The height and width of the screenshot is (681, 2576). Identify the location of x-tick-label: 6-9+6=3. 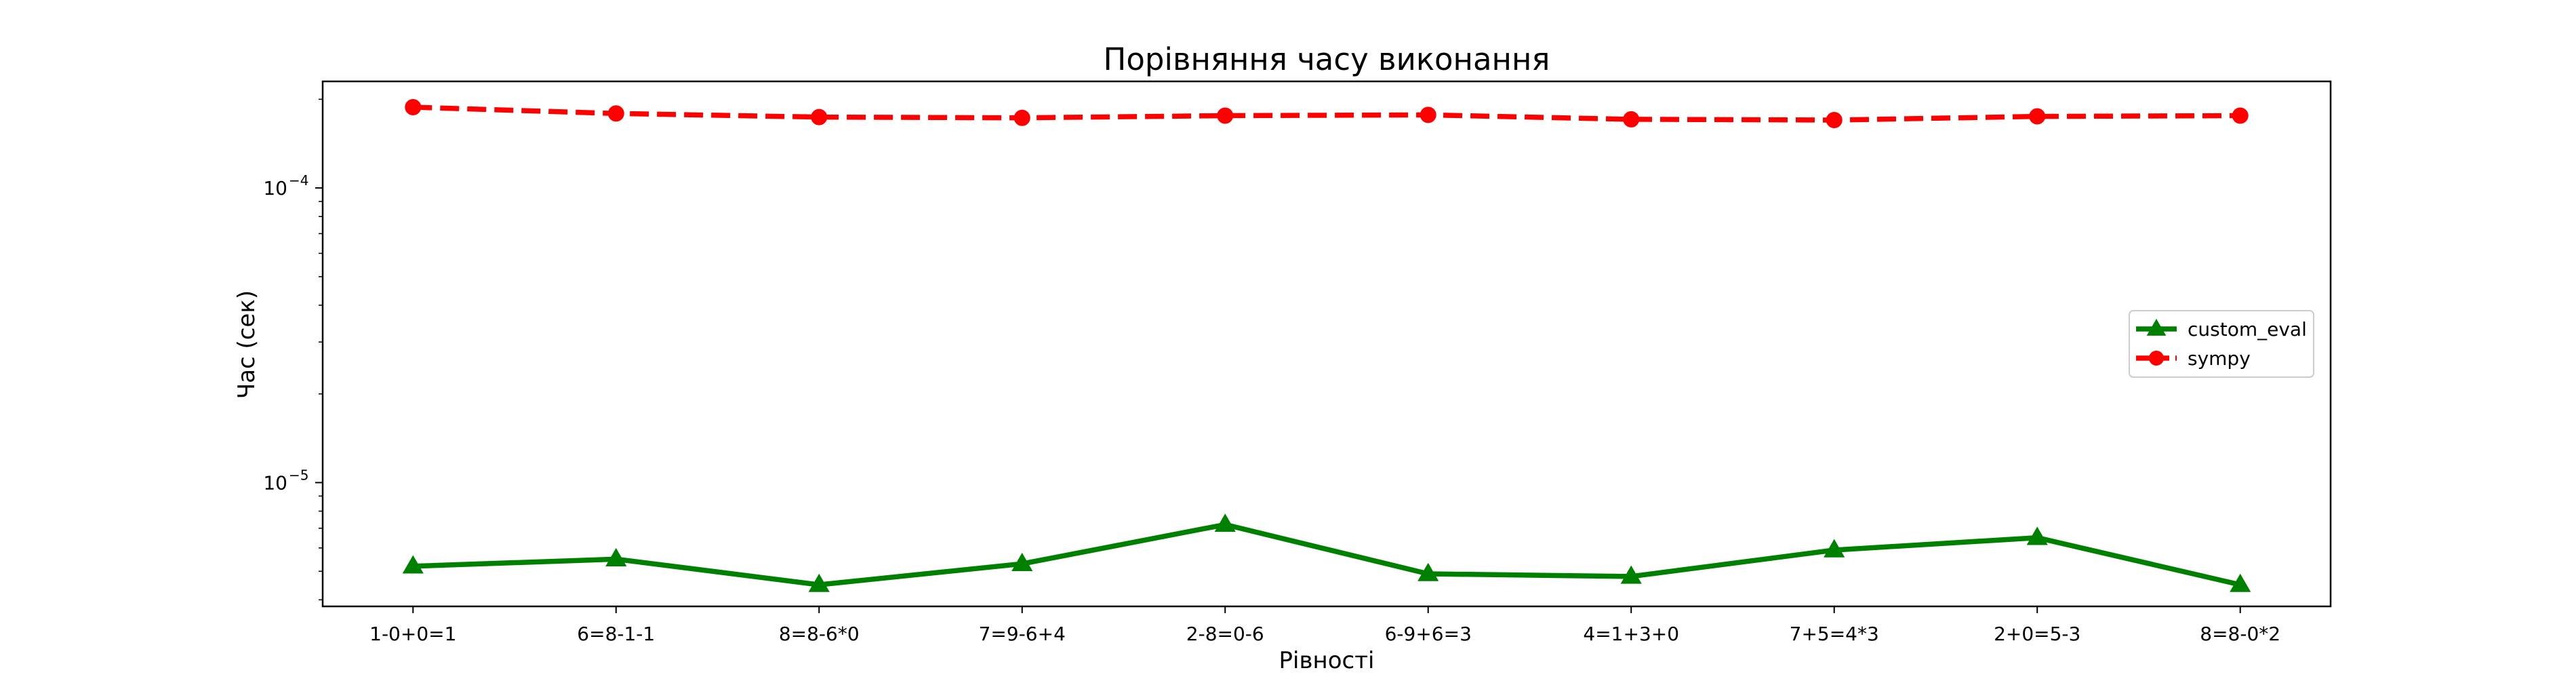
(1428, 634).